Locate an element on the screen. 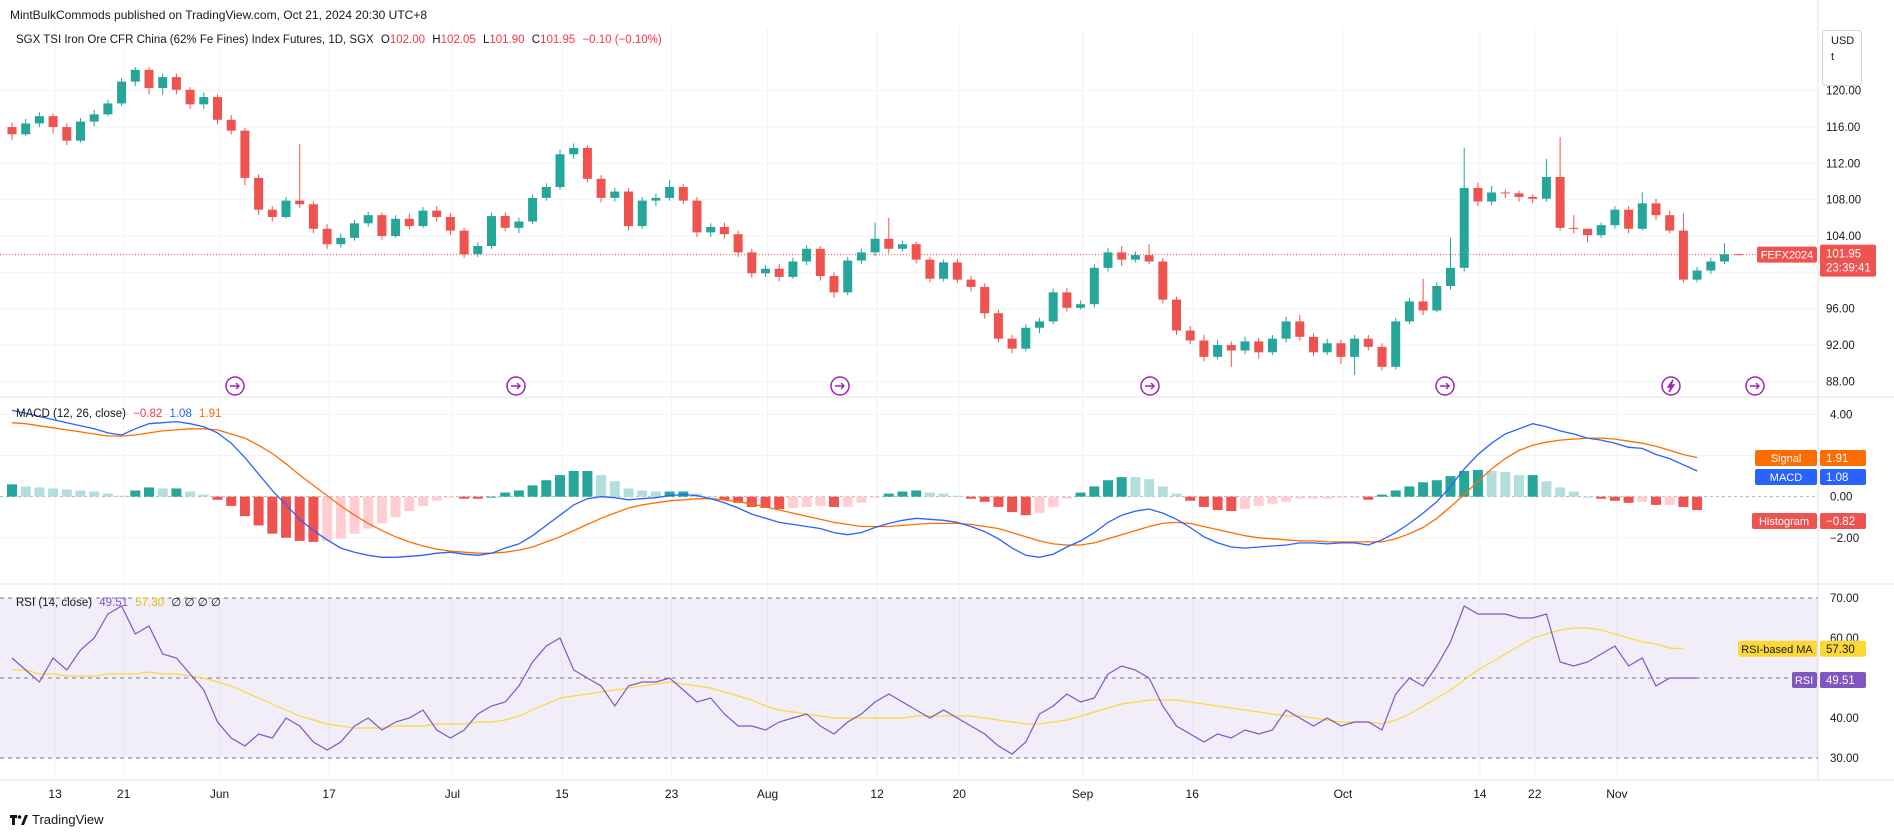 The width and height of the screenshot is (1894, 835). macd-label-text: MACD is located at coordinates (1786, 478).